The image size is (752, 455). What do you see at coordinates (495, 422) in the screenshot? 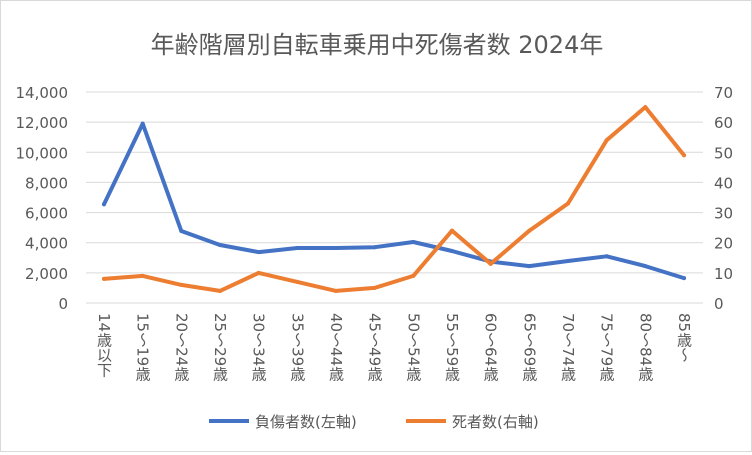
I see `legend-label: 死者数(右軸)` at bounding box center [495, 422].